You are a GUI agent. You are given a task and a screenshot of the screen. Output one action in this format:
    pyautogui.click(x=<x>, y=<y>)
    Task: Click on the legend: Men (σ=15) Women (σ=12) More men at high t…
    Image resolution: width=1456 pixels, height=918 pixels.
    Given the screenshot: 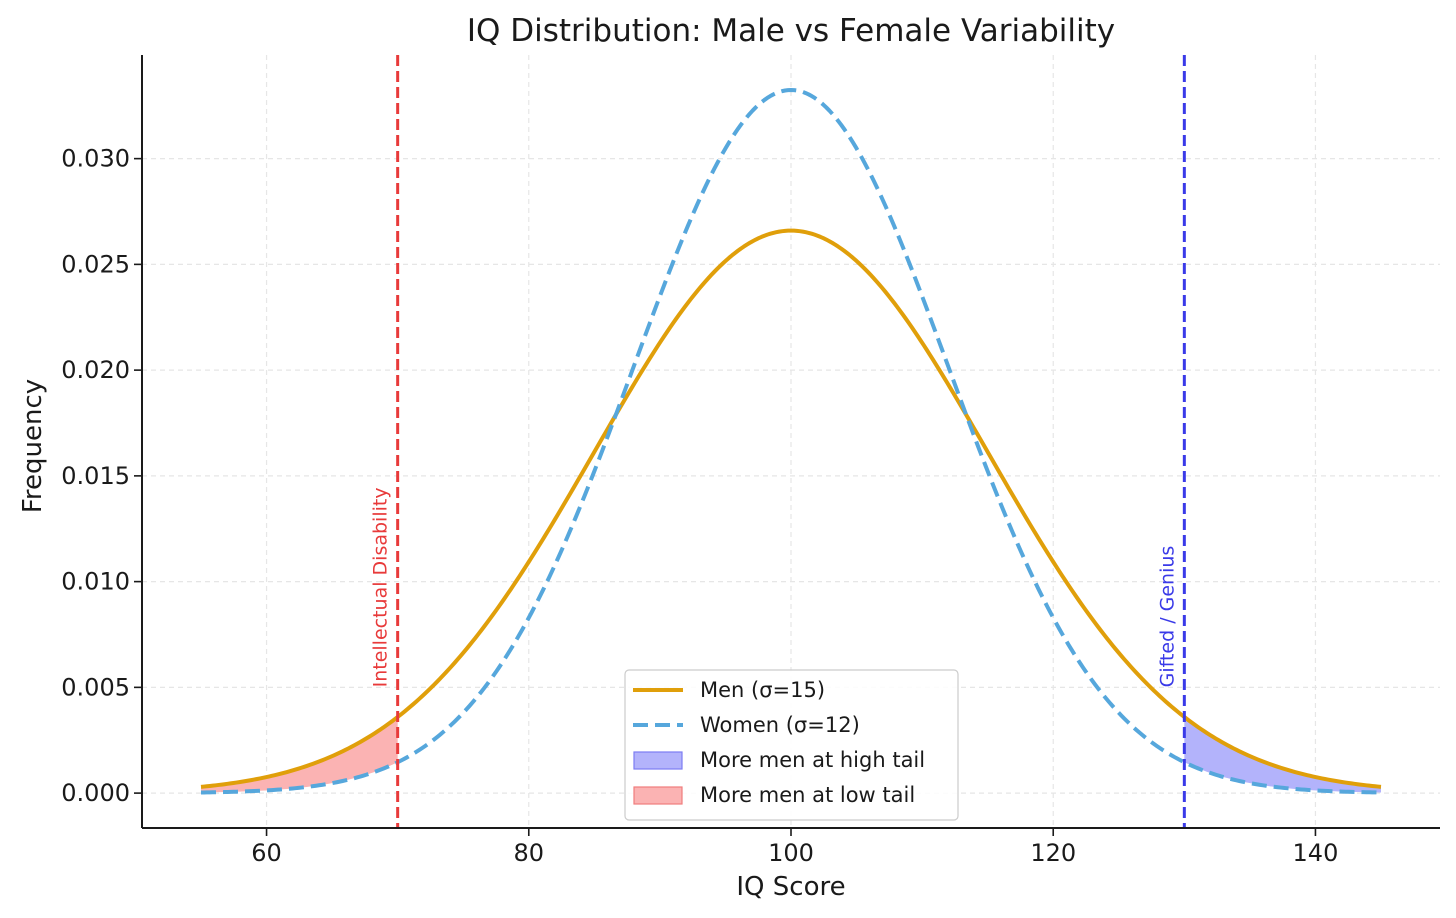 What is the action you would take?
    pyautogui.click(x=791, y=745)
    